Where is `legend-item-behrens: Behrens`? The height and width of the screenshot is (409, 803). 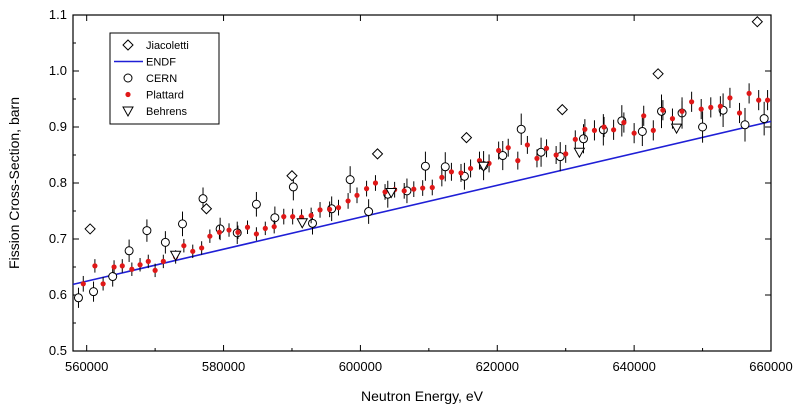 legend-item-behrens: Behrens is located at coordinates (154, 112).